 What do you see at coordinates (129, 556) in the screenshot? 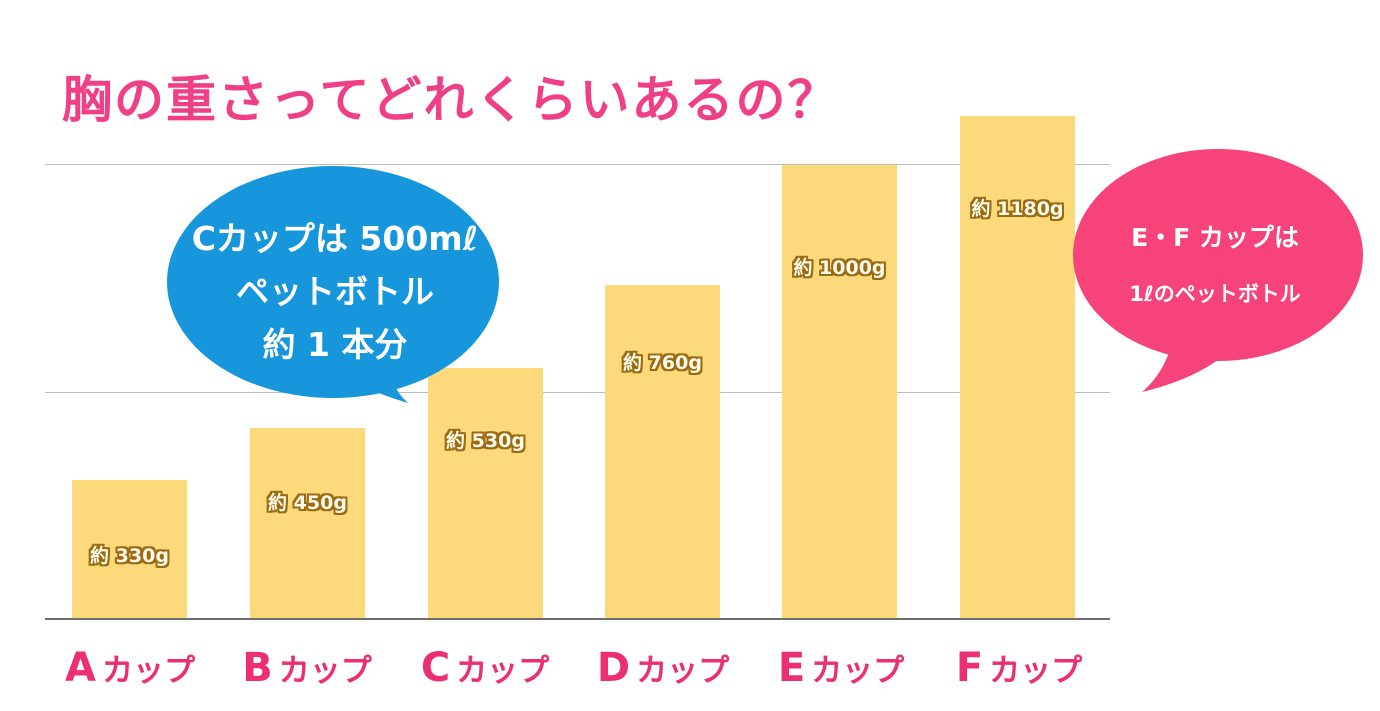
I see `bar-value-label: 約 330g` at bounding box center [129, 556].